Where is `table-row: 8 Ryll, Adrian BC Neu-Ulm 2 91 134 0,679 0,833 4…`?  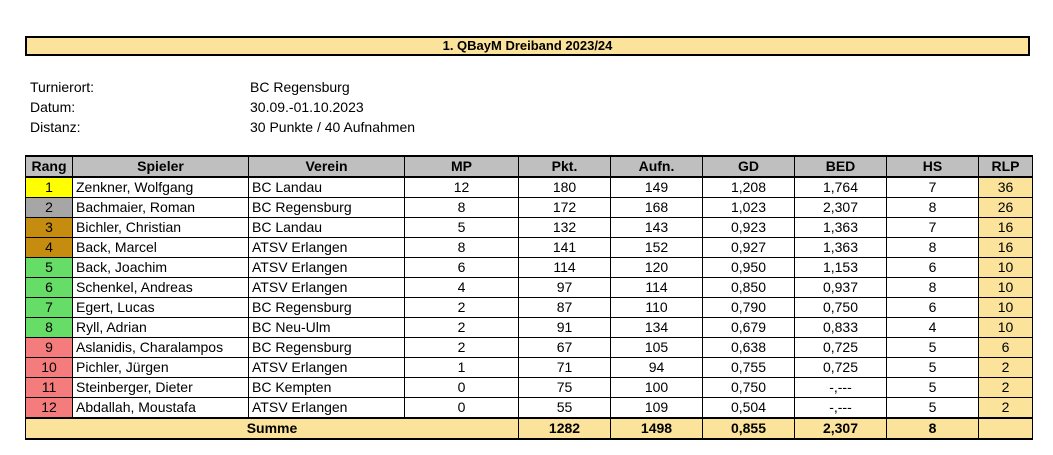 table-row: 8 Ryll, Adrian BC Neu-Ulm 2 91 134 0,679 0,833 4… is located at coordinates (529, 327).